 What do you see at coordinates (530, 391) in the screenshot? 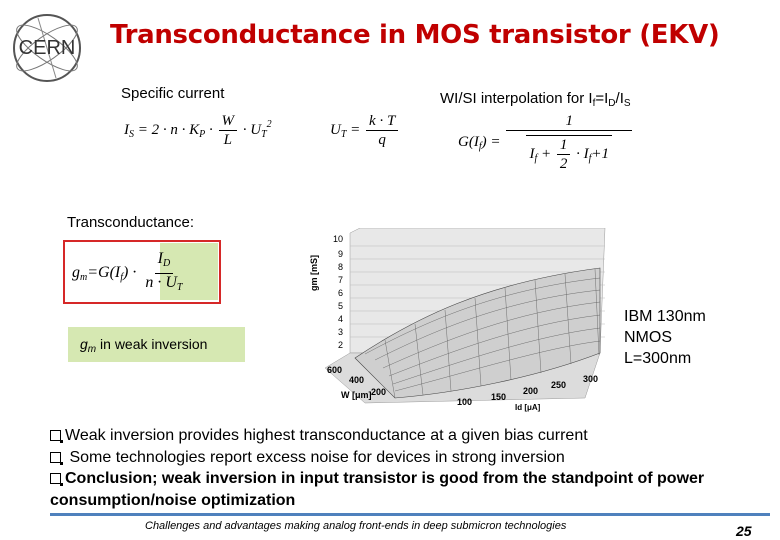
I see `id-tick: 200` at bounding box center [530, 391].